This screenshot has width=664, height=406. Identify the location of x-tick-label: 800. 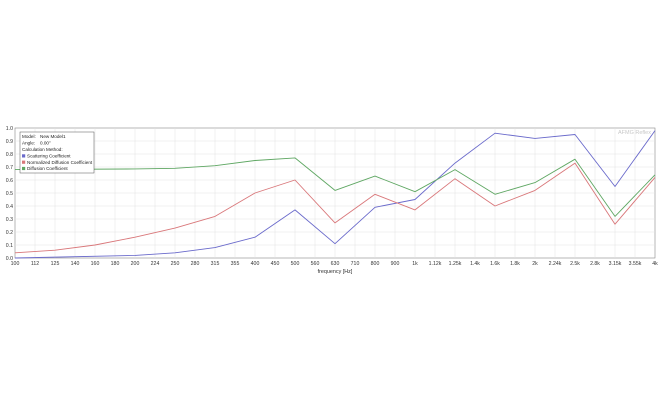
(375, 264).